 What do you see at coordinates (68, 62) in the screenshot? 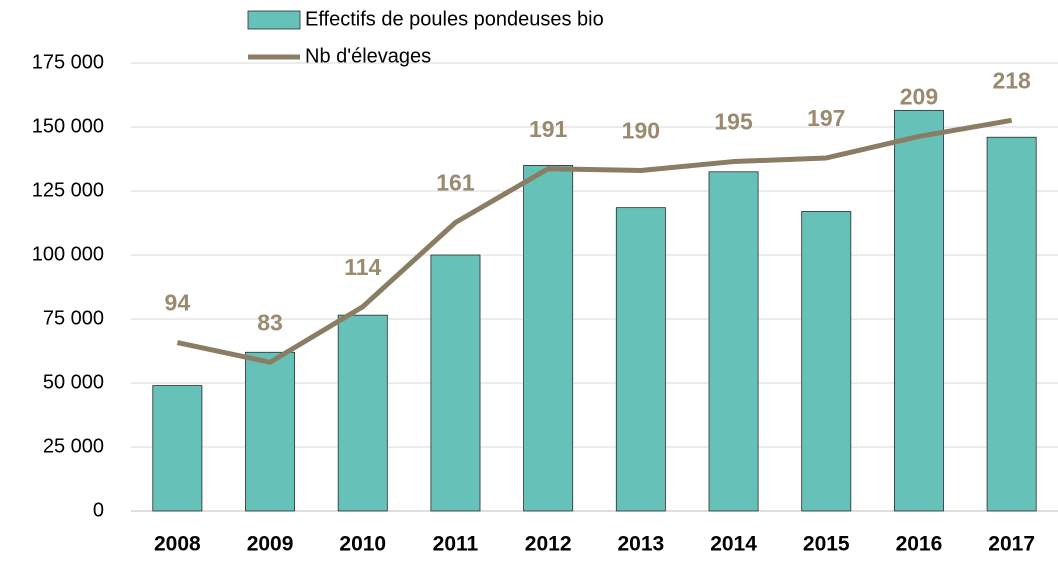
I see `y-tick-label: 175 000` at bounding box center [68, 62].